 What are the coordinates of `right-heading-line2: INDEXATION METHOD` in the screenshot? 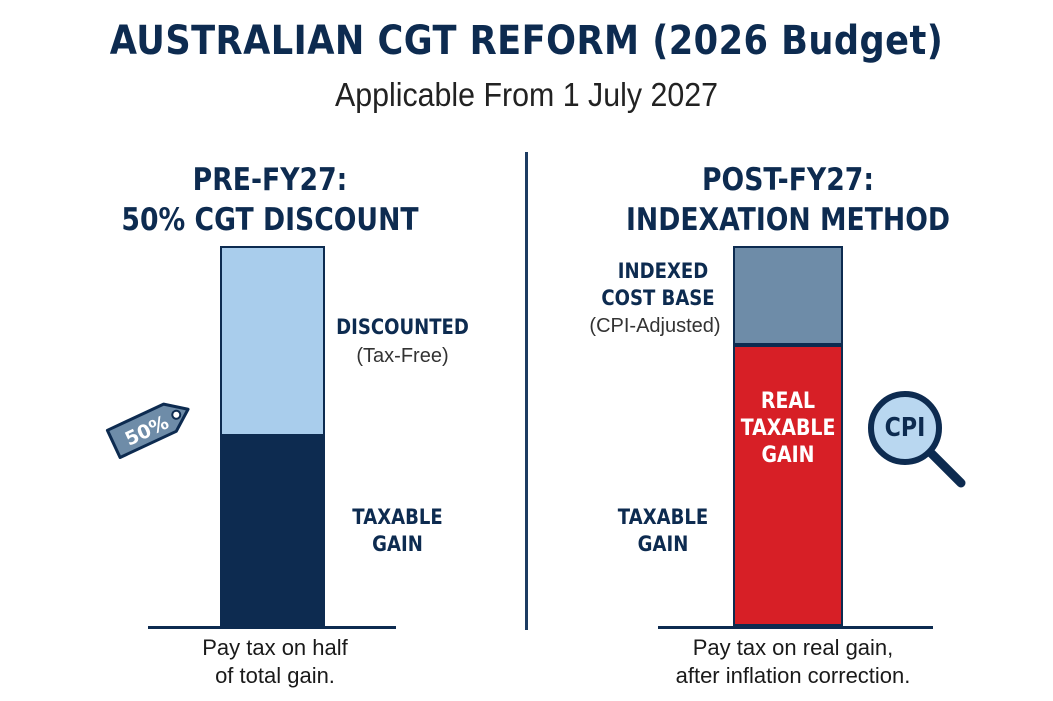 It's located at (788, 220).